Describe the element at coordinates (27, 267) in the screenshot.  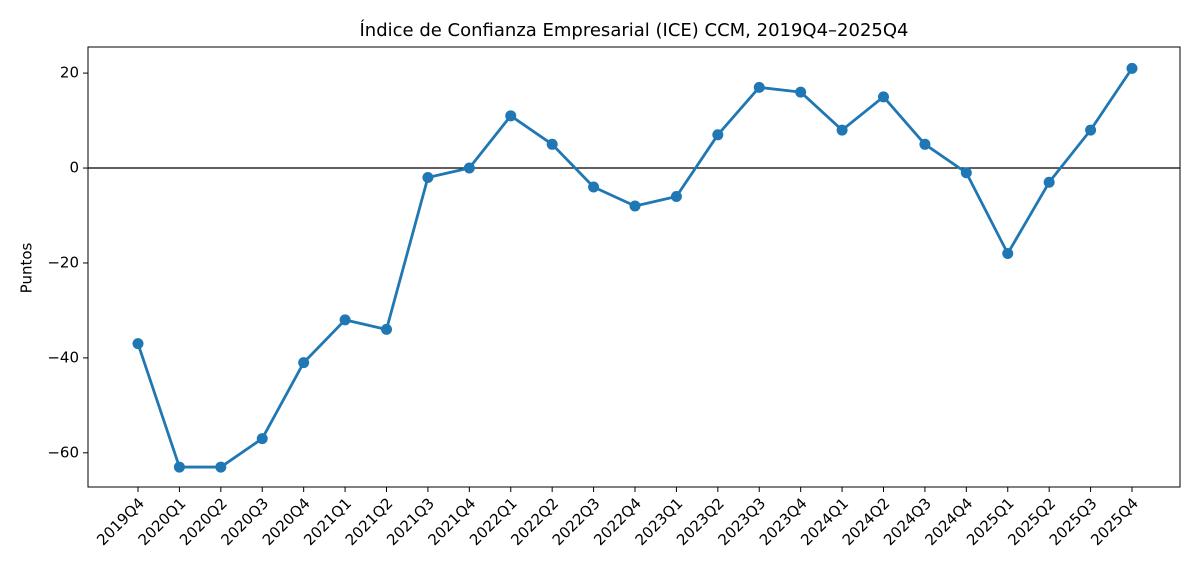
I see `y-axis-label: Puntos` at that location.